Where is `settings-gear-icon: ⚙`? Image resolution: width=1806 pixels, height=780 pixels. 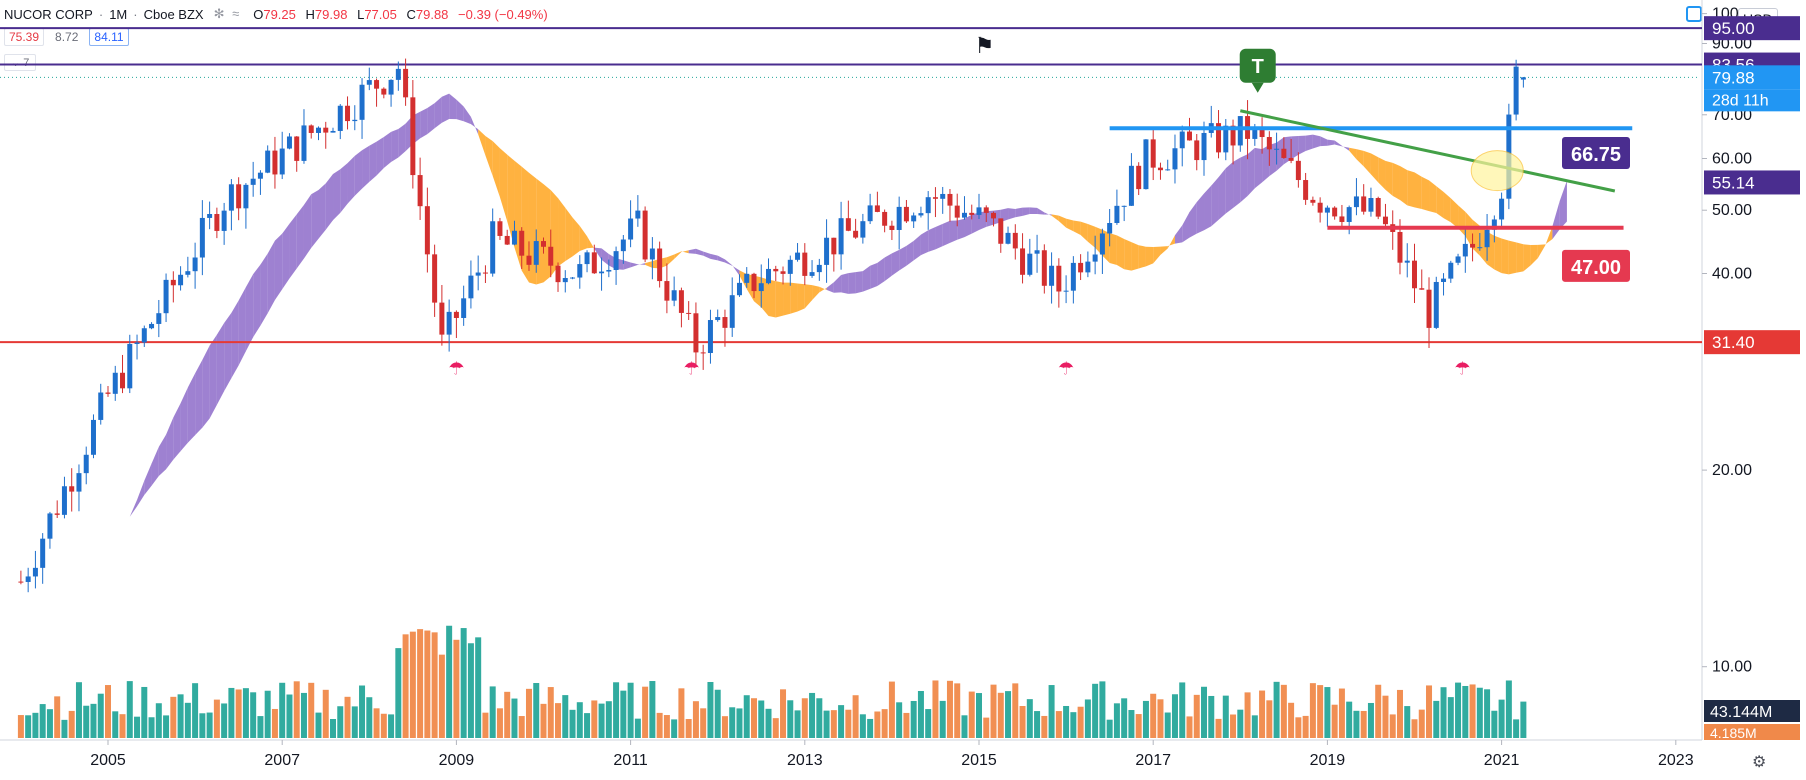
settings-gear-icon: ⚙ is located at coordinates (1759, 762).